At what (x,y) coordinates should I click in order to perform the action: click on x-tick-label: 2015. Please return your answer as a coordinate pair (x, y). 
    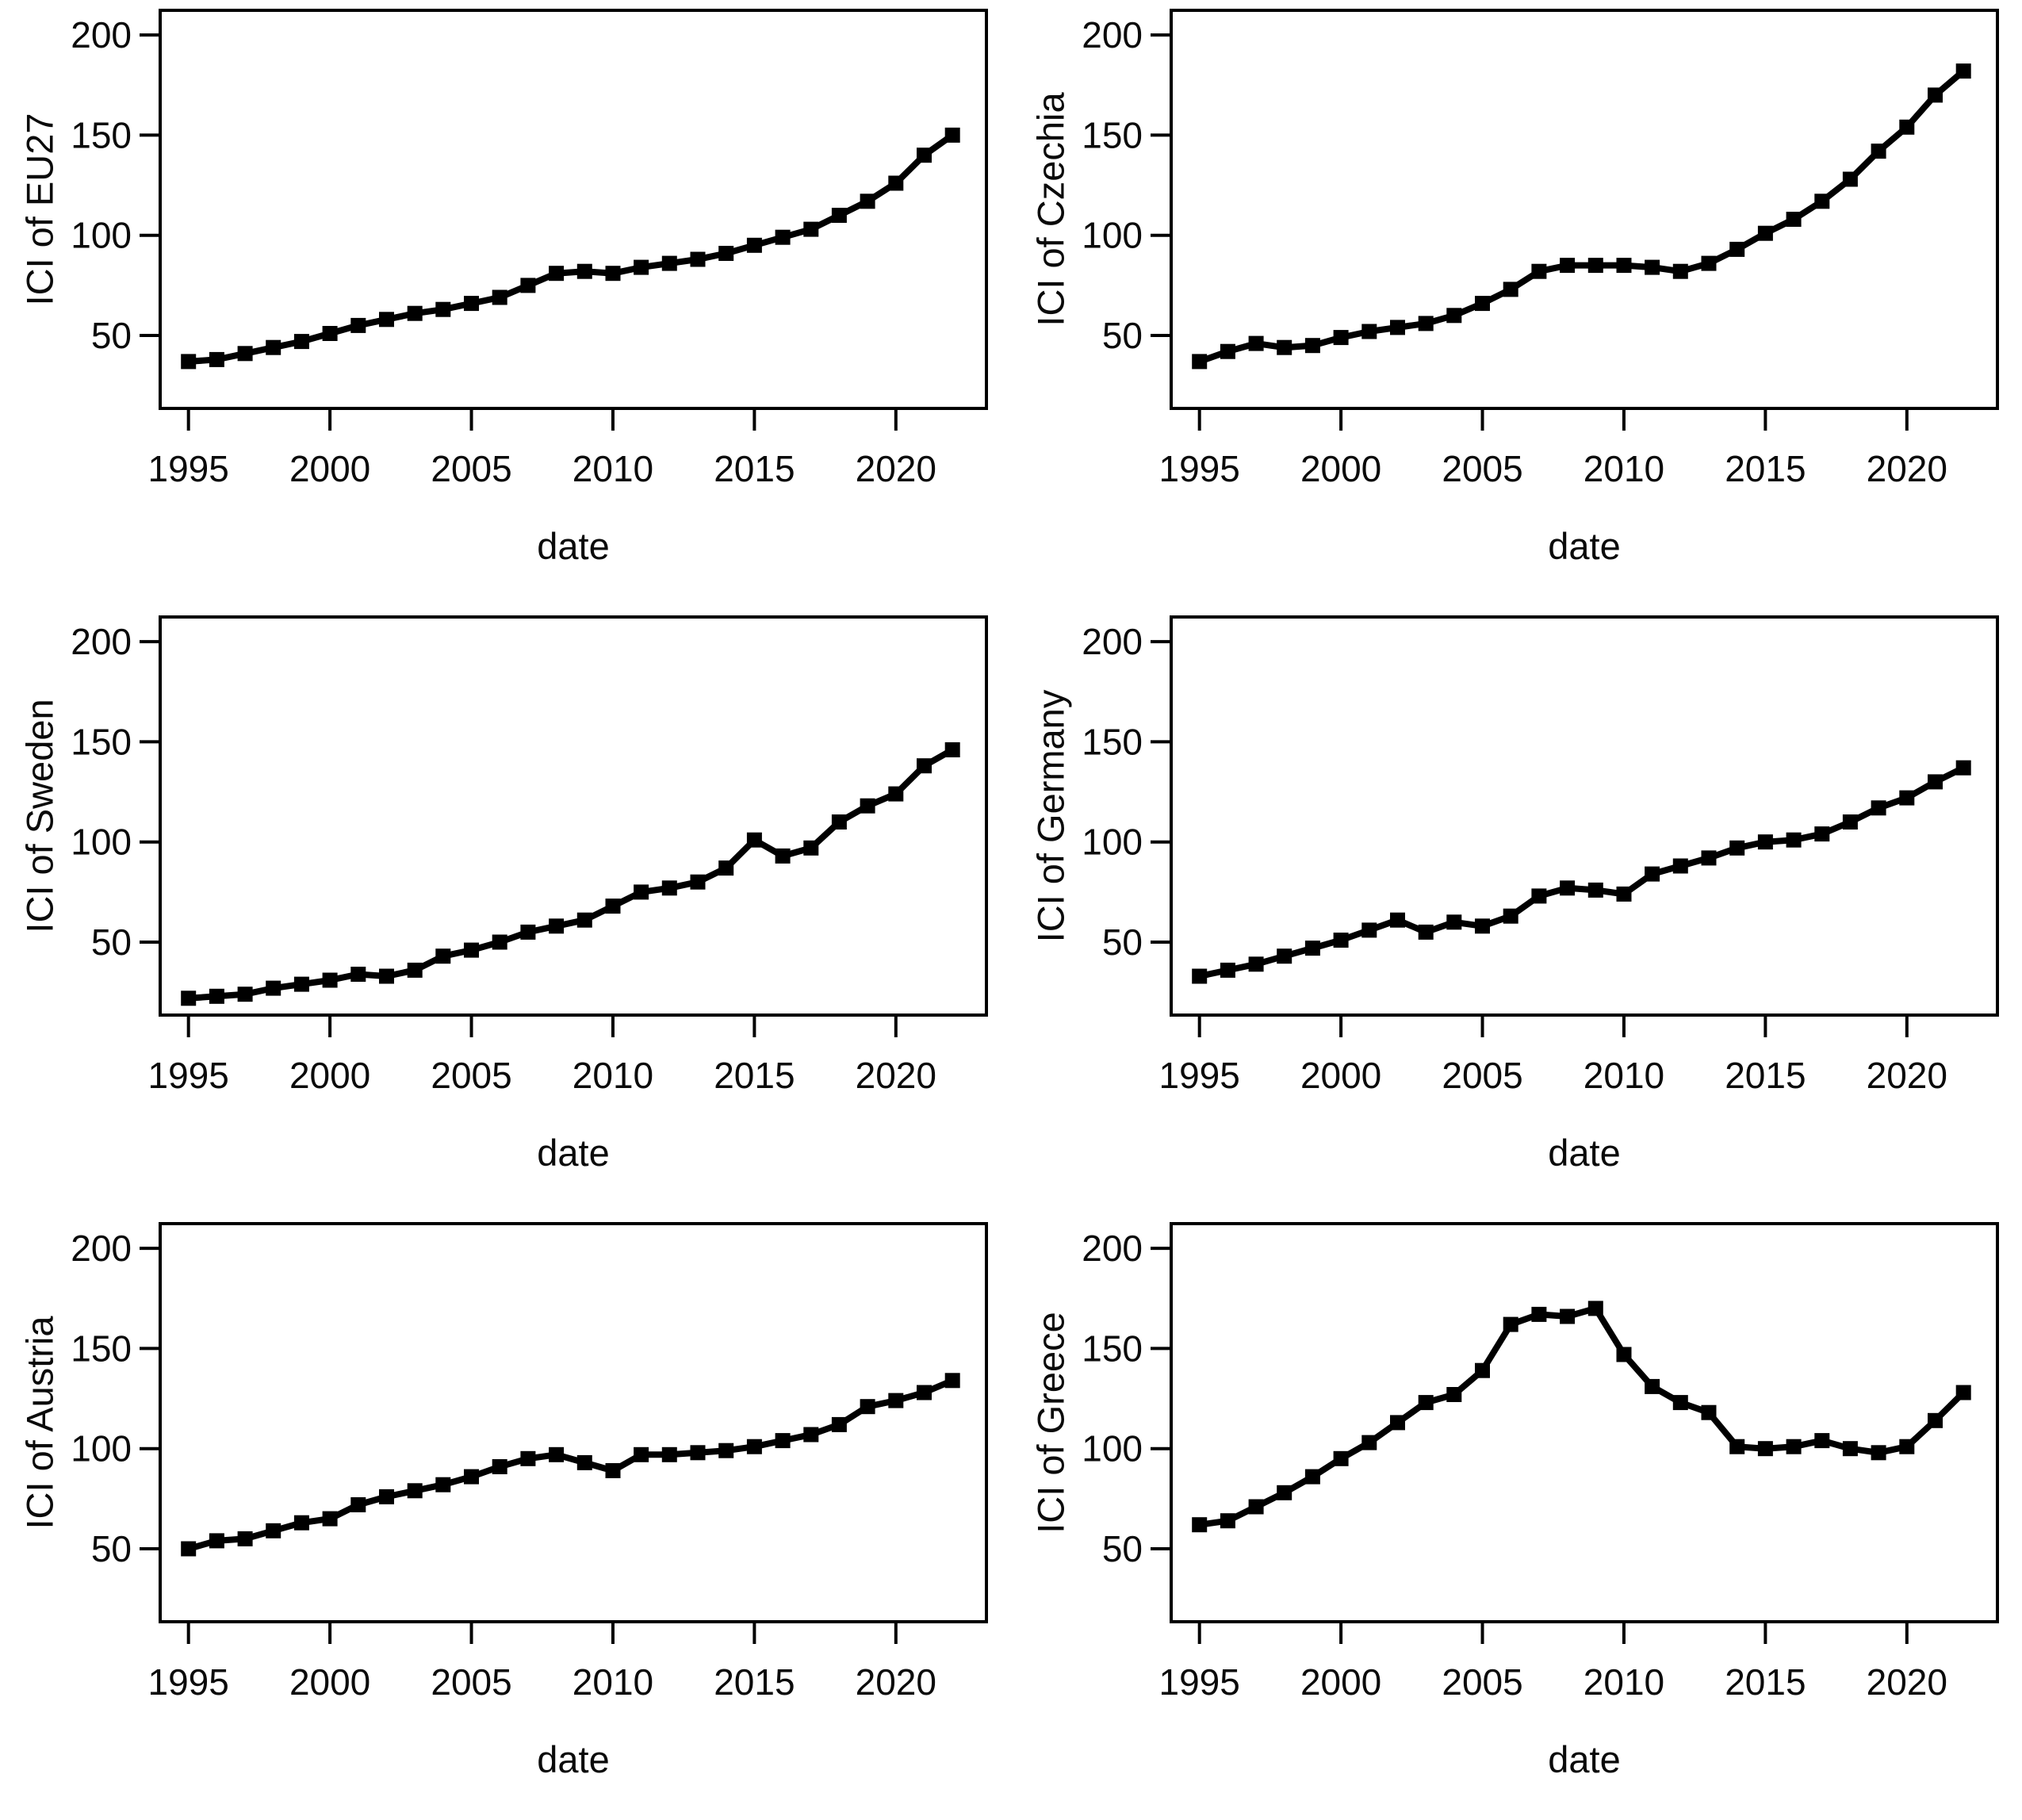
    Looking at the image, I should click on (1765, 468).